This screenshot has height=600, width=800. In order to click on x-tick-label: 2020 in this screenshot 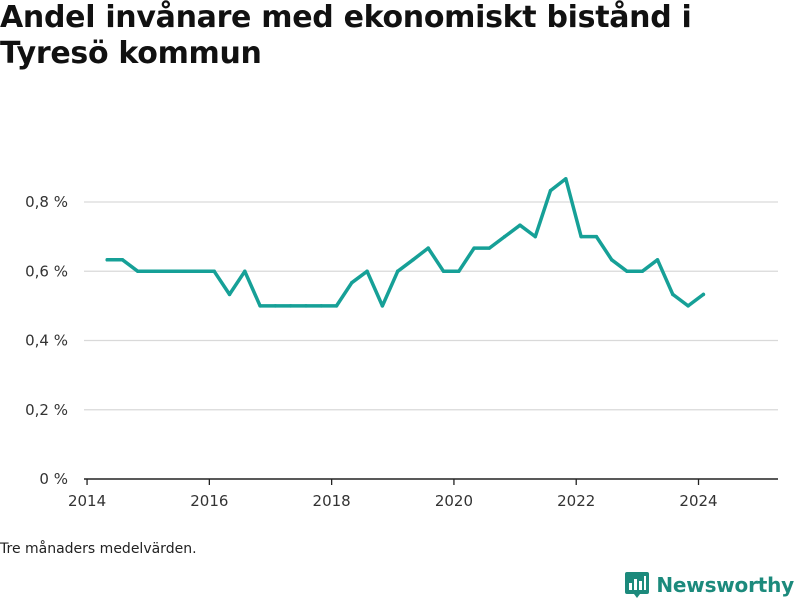, I will do `click(454, 501)`.